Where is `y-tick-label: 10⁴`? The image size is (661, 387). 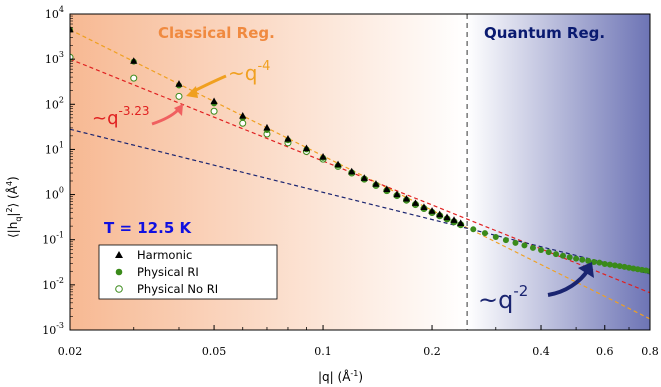 y-tick-label: 10⁴ is located at coordinates (54, 13).